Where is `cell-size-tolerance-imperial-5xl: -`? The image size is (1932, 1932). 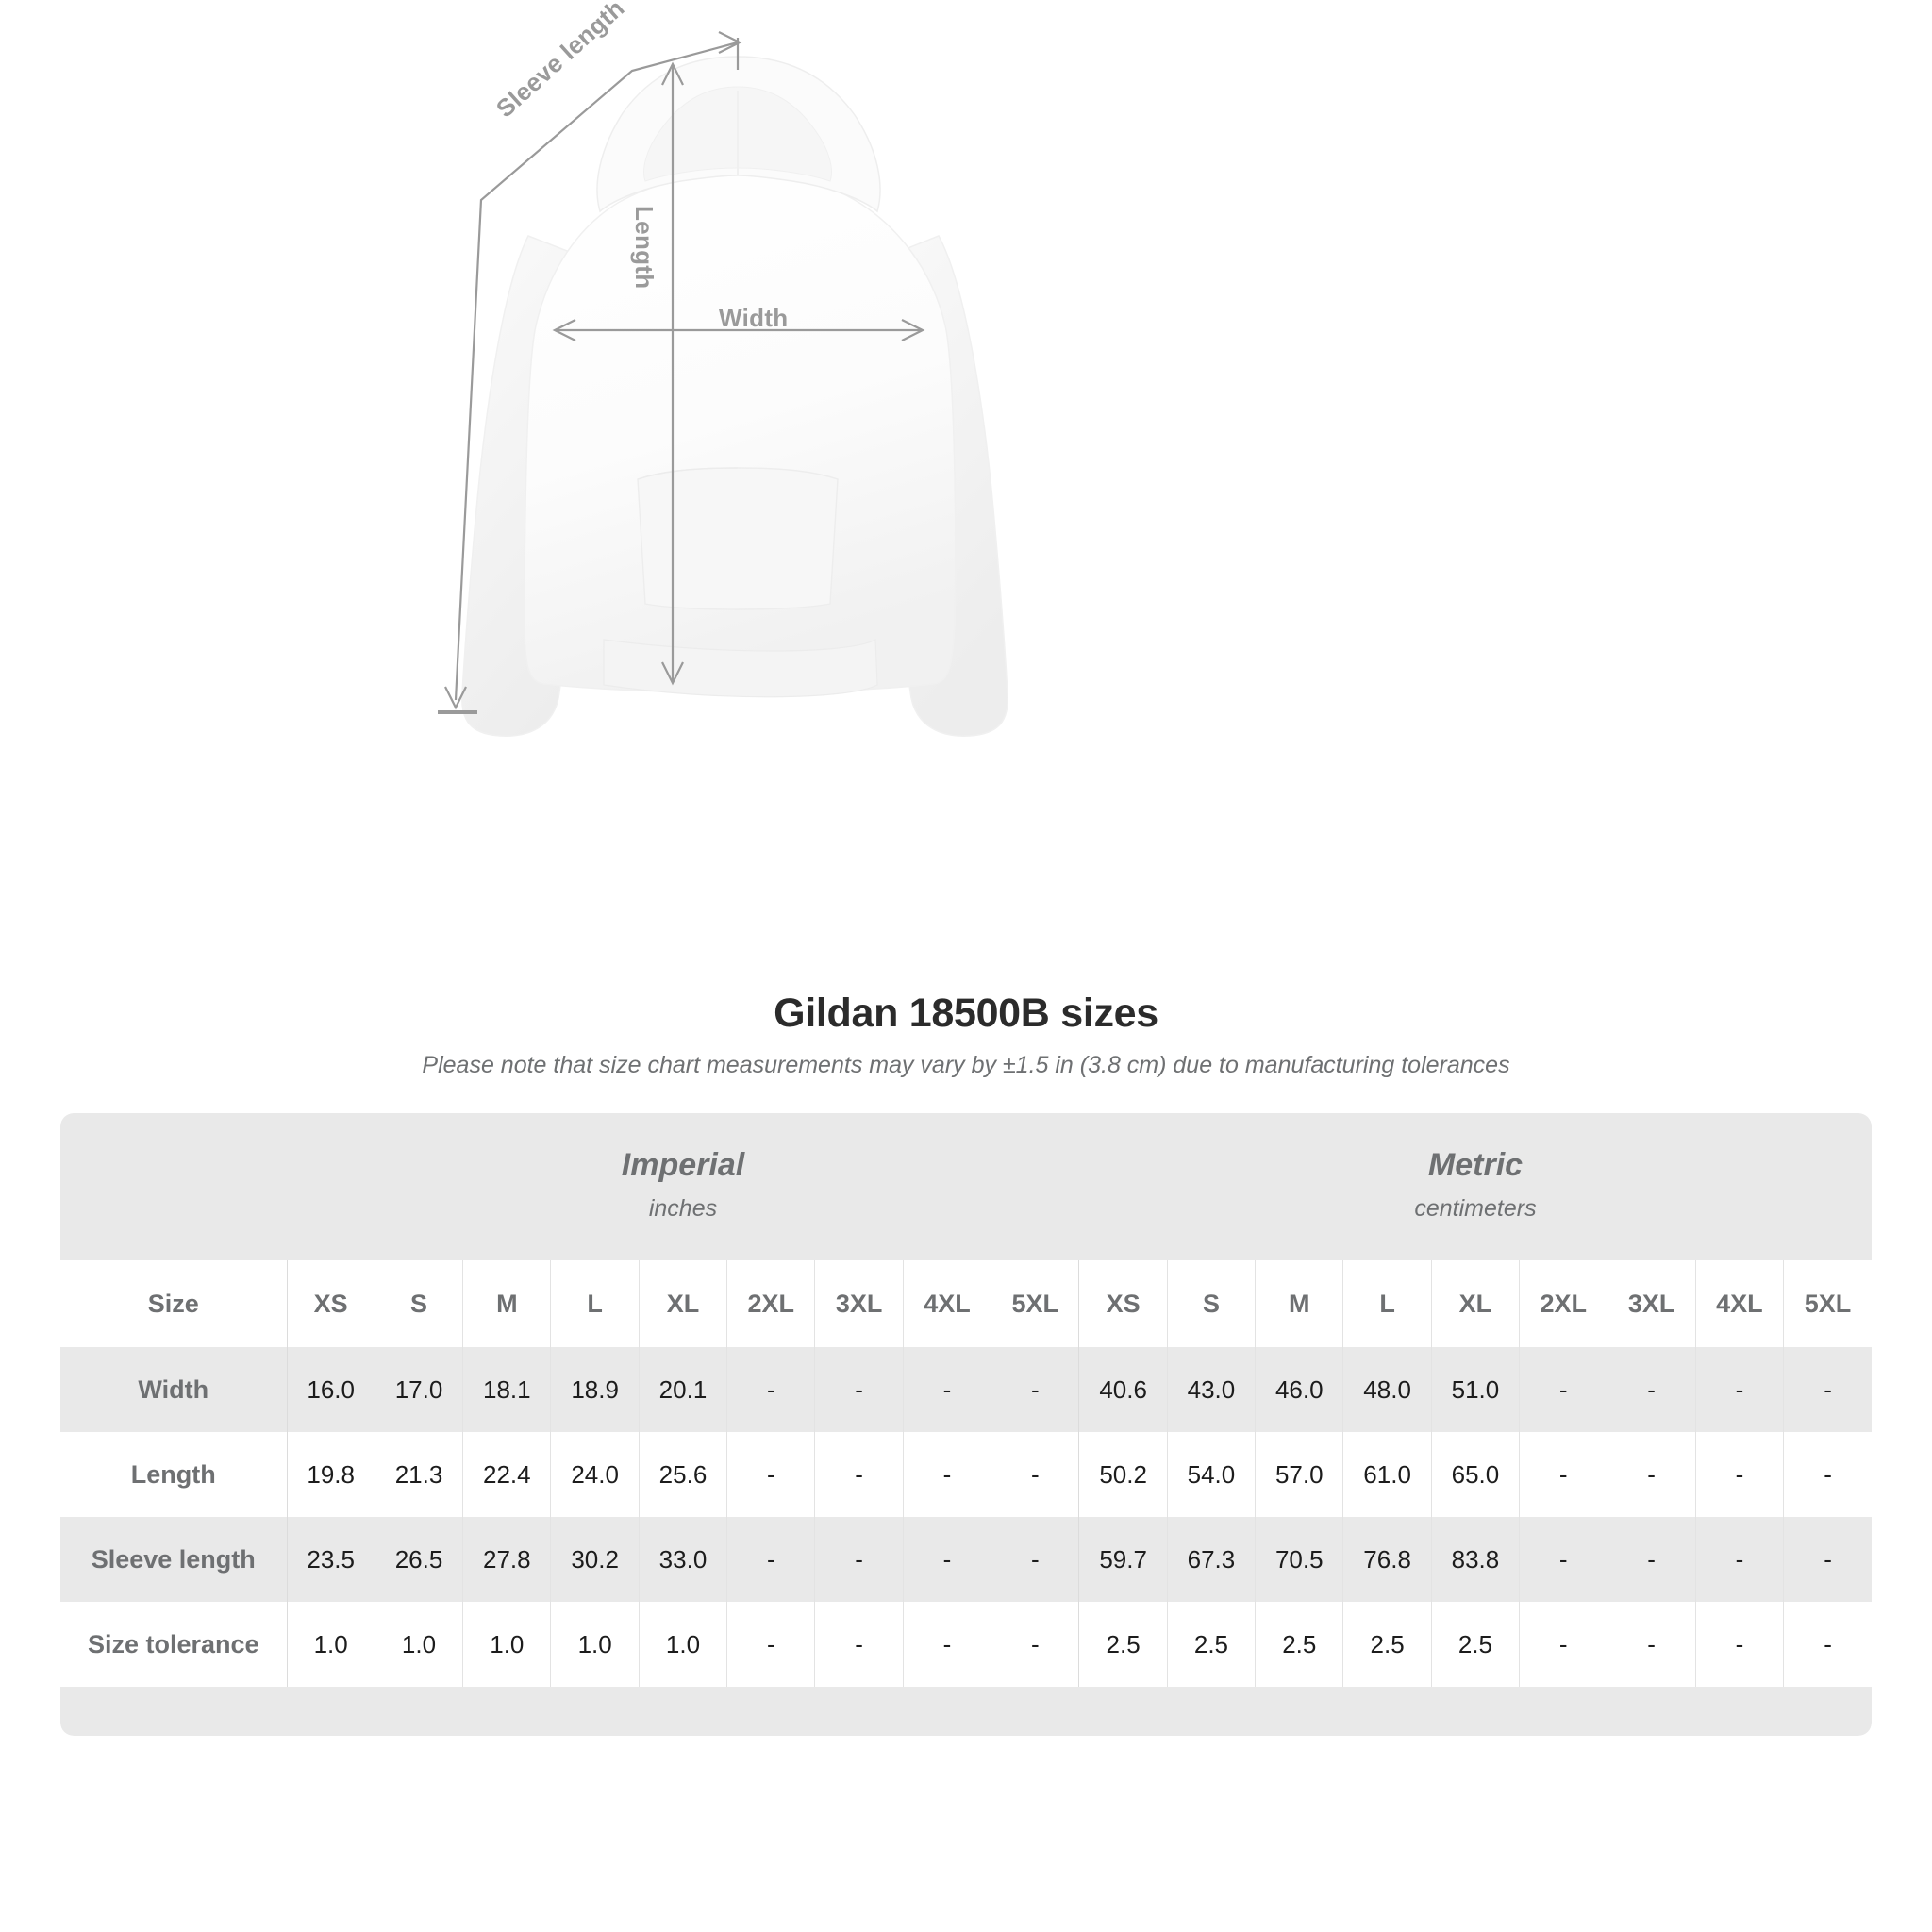 cell-size-tolerance-imperial-5xl: - is located at coordinates (1035, 1645).